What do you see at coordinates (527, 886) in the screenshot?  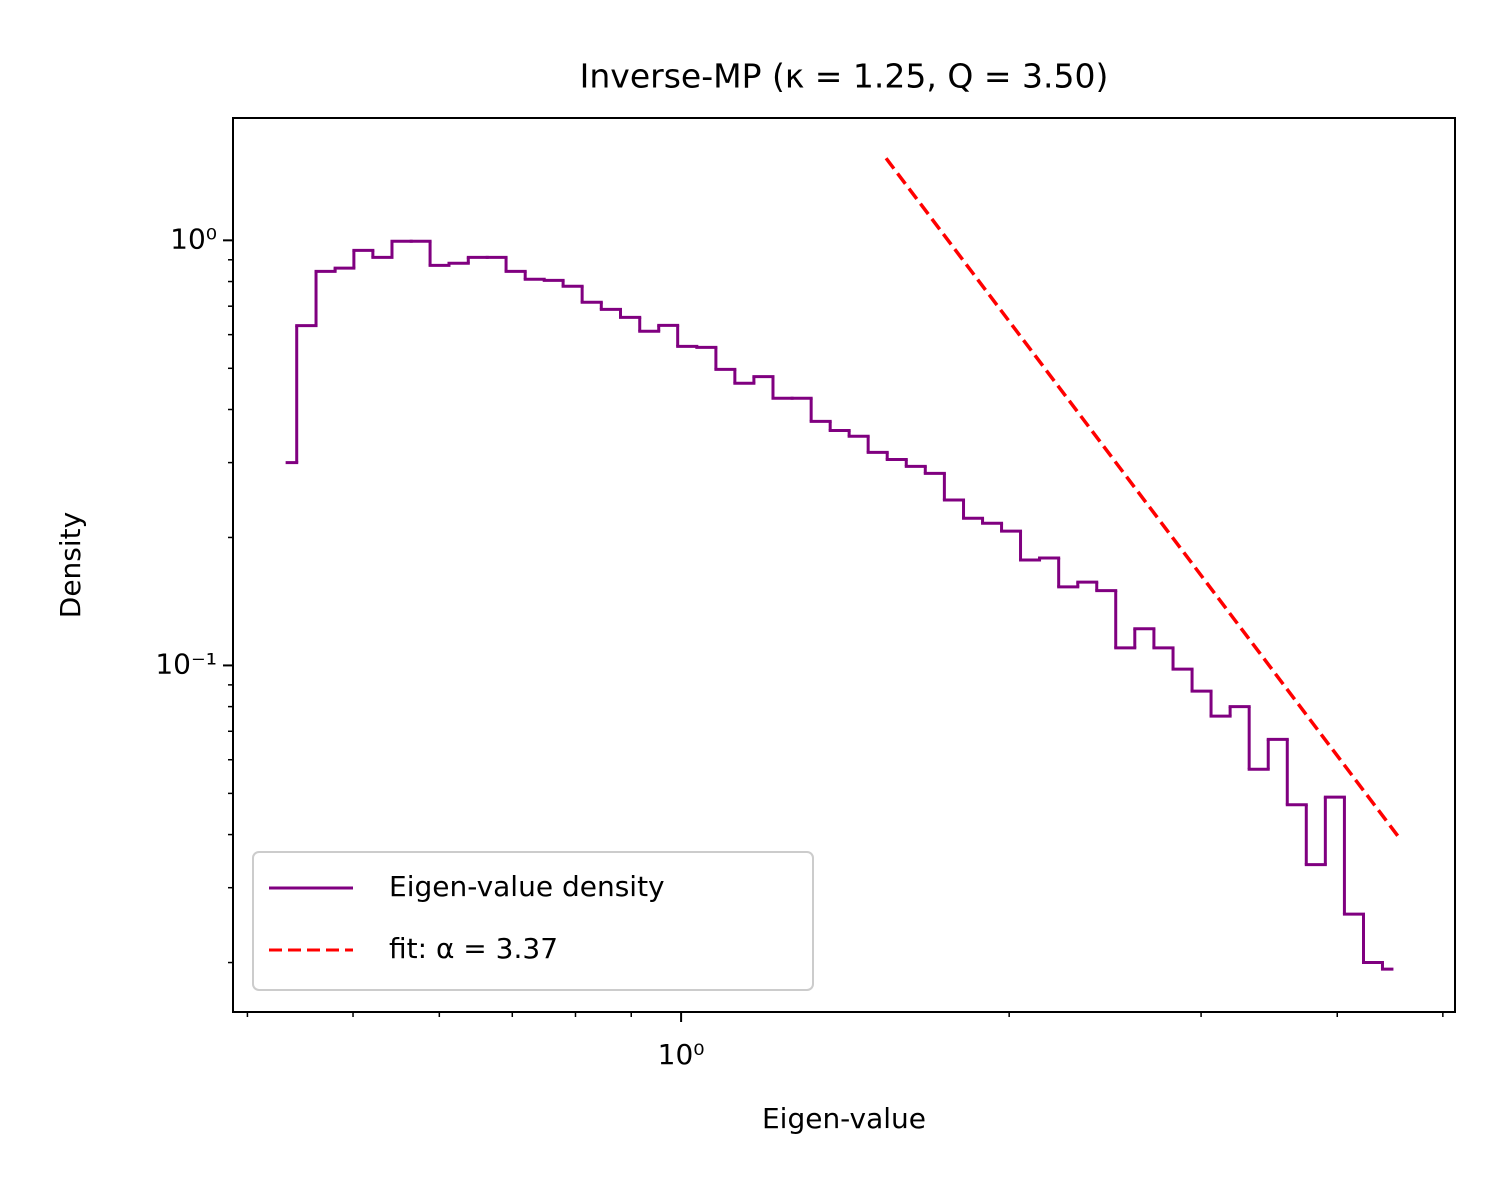 I see `legend-label: Eigen-value density` at bounding box center [527, 886].